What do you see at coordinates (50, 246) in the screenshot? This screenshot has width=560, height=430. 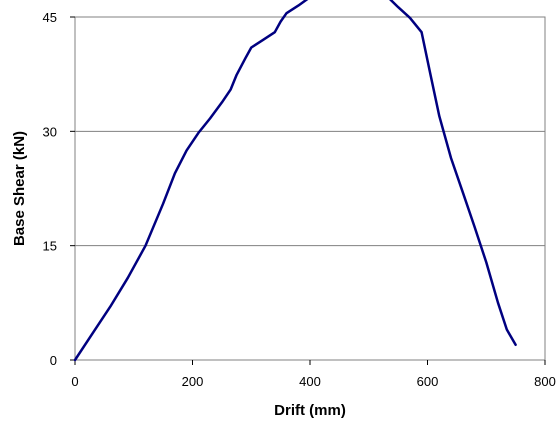 I see `y-tick-label: 15` at bounding box center [50, 246].